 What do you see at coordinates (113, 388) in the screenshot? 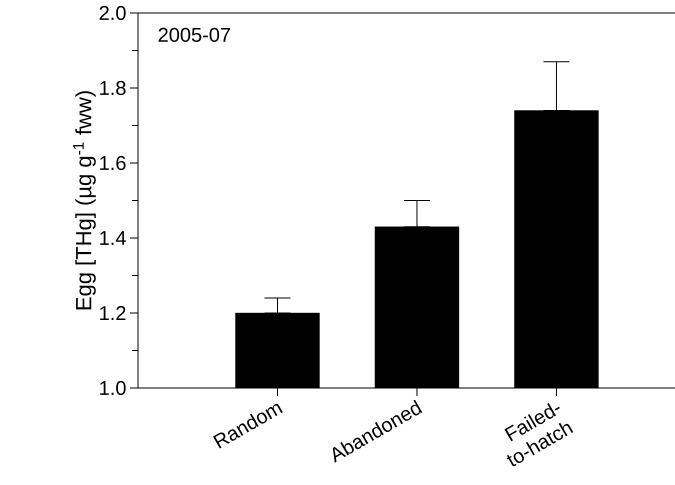
I see `y-tick-label: 1.0` at bounding box center [113, 388].